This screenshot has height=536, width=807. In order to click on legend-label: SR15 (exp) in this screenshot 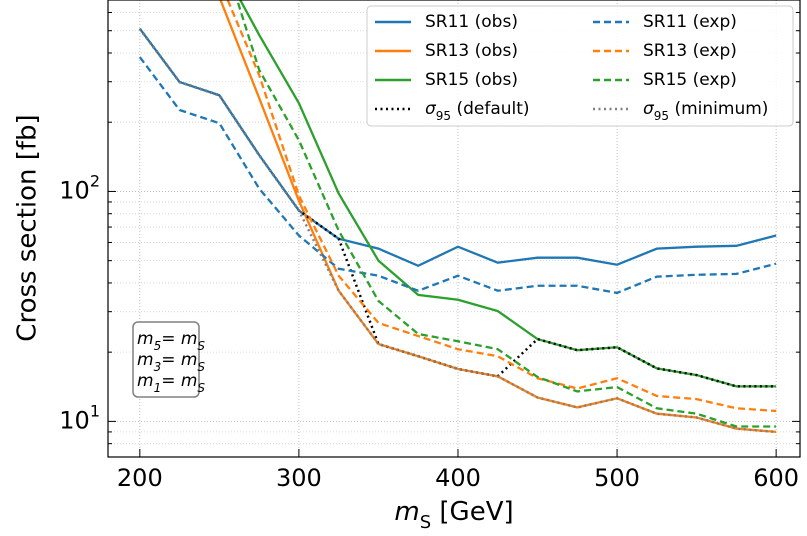, I will do `click(690, 80)`.